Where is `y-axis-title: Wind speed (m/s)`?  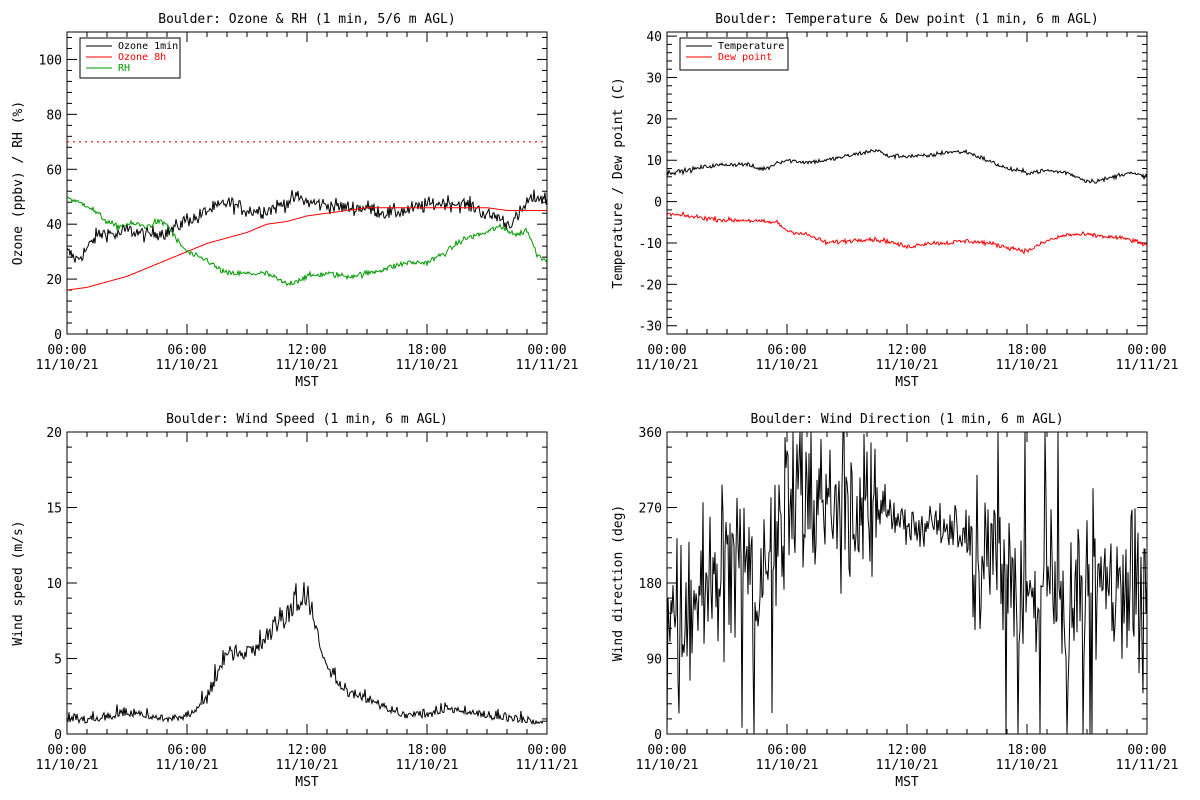
y-axis-title: Wind speed (m/s) is located at coordinates (18, 582).